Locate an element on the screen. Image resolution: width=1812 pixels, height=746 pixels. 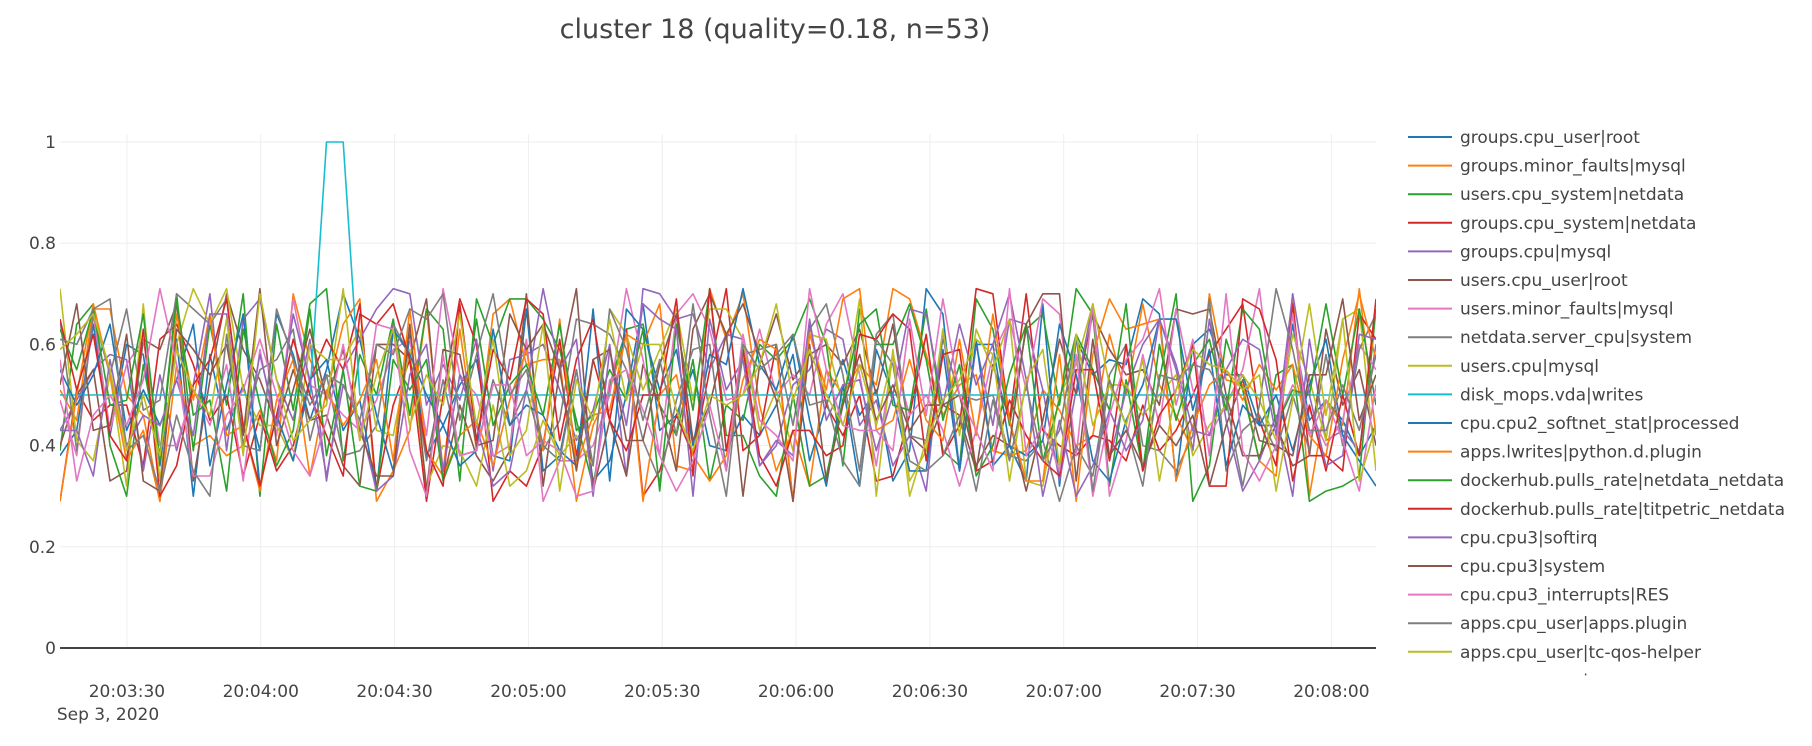
legend-item-8: users.cpu|mysql is located at coordinates (1503, 367).